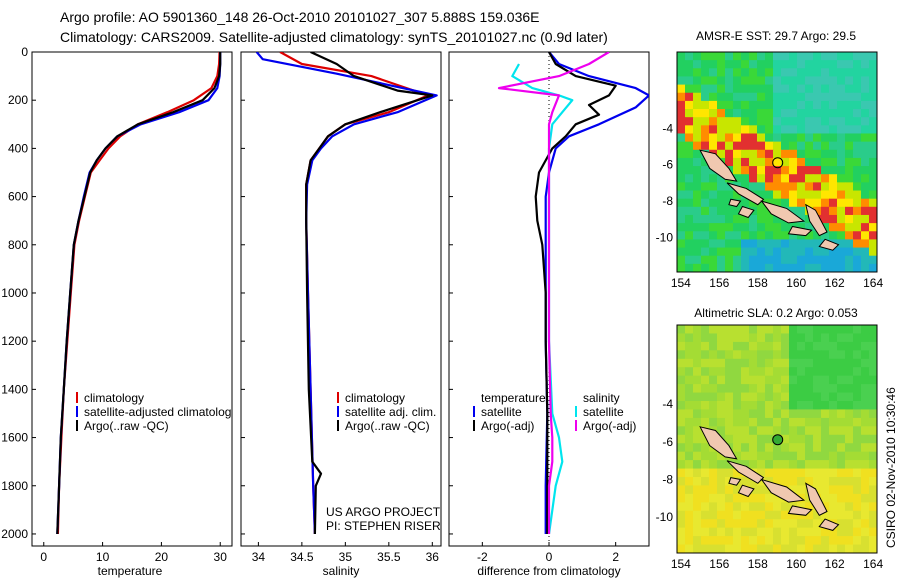  I want to click on sst-map-islands, so click(769, 200).